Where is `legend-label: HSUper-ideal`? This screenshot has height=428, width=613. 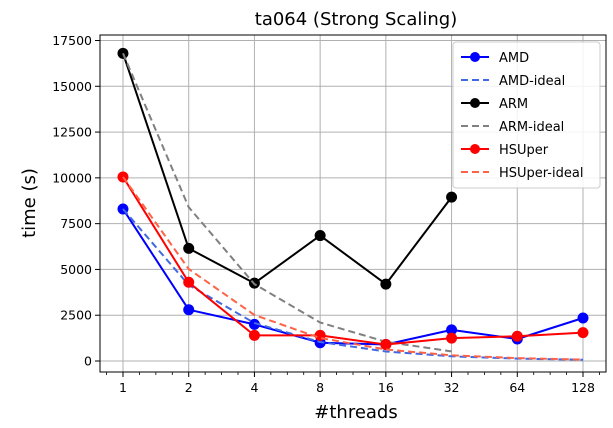
legend-label: HSUper-ideal is located at coordinates (541, 173).